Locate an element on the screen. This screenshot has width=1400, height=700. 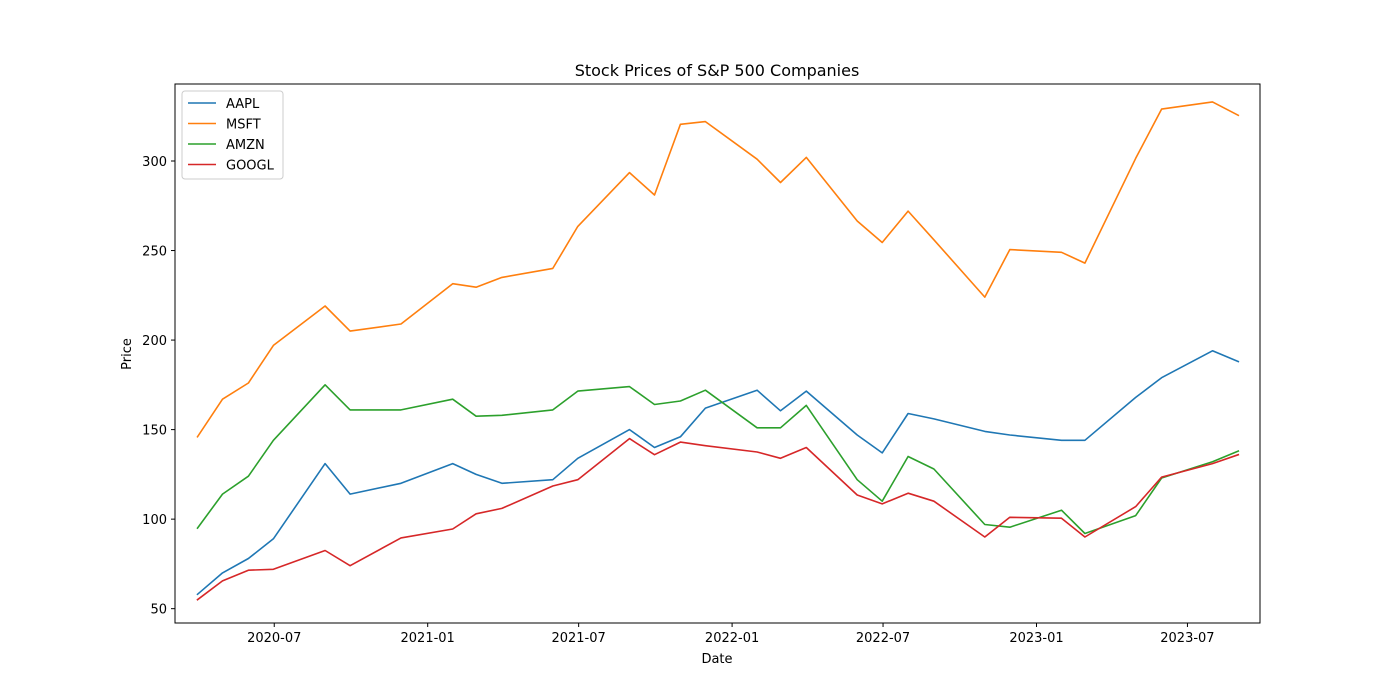
legend: AAPL MSFT AMZN GOOGL is located at coordinates (232, 135).